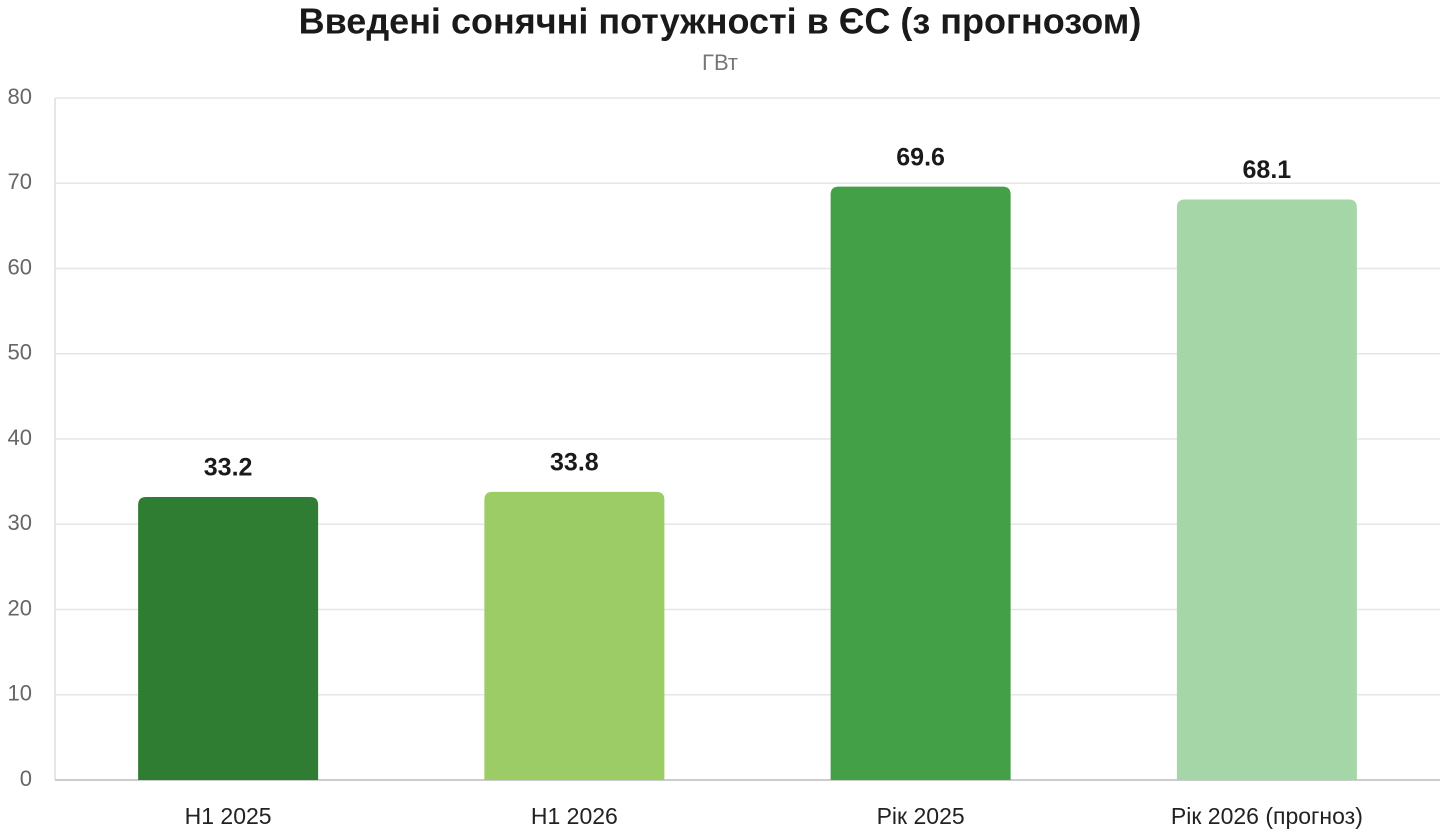 This screenshot has height=840, width=1440. What do you see at coordinates (574, 462) in the screenshot?
I see `value-label: 33.8` at bounding box center [574, 462].